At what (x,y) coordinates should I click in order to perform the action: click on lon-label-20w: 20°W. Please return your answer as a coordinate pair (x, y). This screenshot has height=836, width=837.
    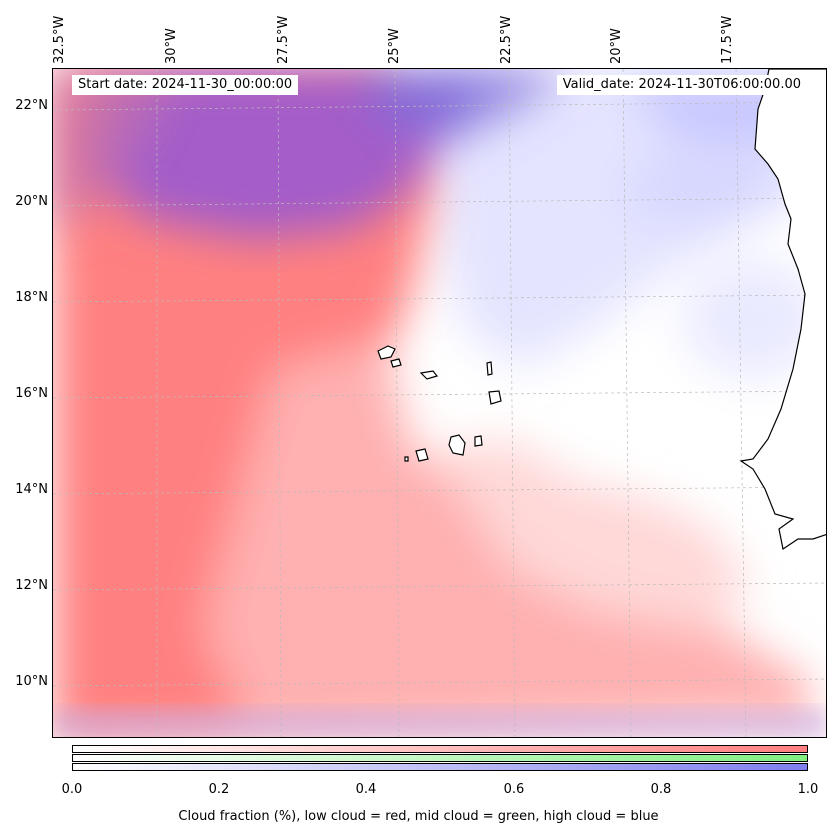
    Looking at the image, I should click on (616, 46).